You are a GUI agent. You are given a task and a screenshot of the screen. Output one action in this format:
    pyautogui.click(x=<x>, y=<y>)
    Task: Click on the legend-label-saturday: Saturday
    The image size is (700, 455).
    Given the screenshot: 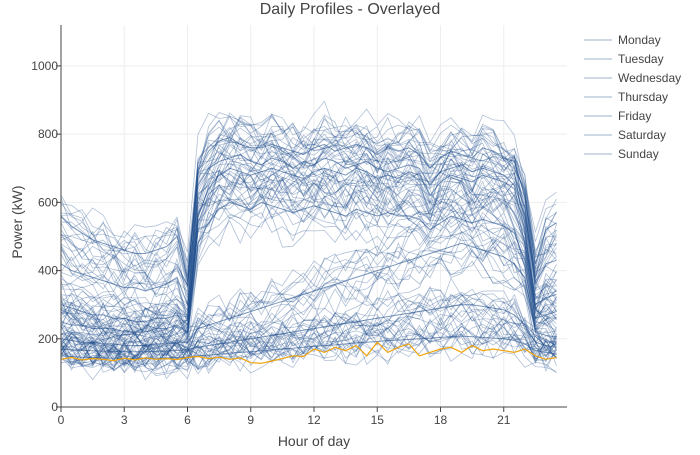 What is the action you would take?
    pyautogui.click(x=642, y=135)
    